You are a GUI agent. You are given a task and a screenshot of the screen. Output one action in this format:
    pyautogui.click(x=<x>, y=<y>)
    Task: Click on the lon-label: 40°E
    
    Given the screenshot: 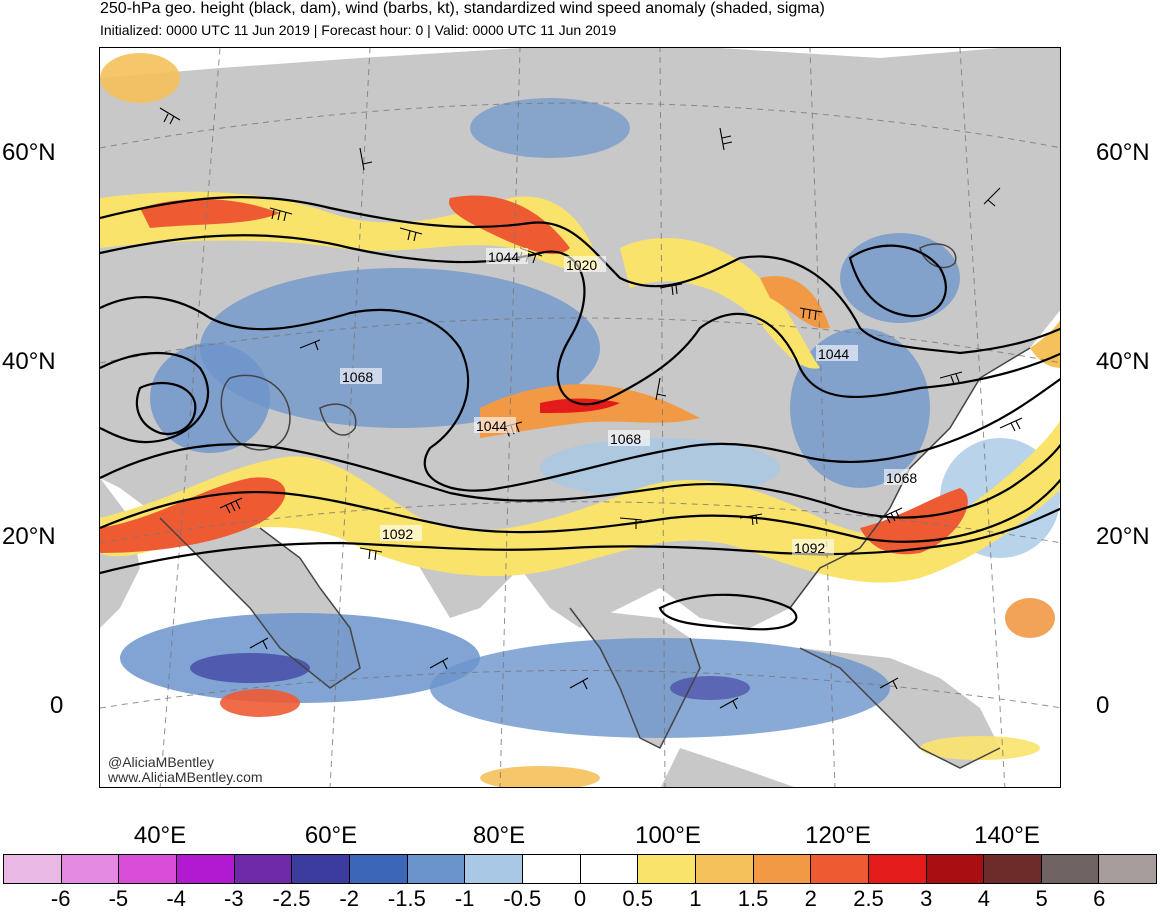 What is the action you would take?
    pyautogui.click(x=160, y=835)
    